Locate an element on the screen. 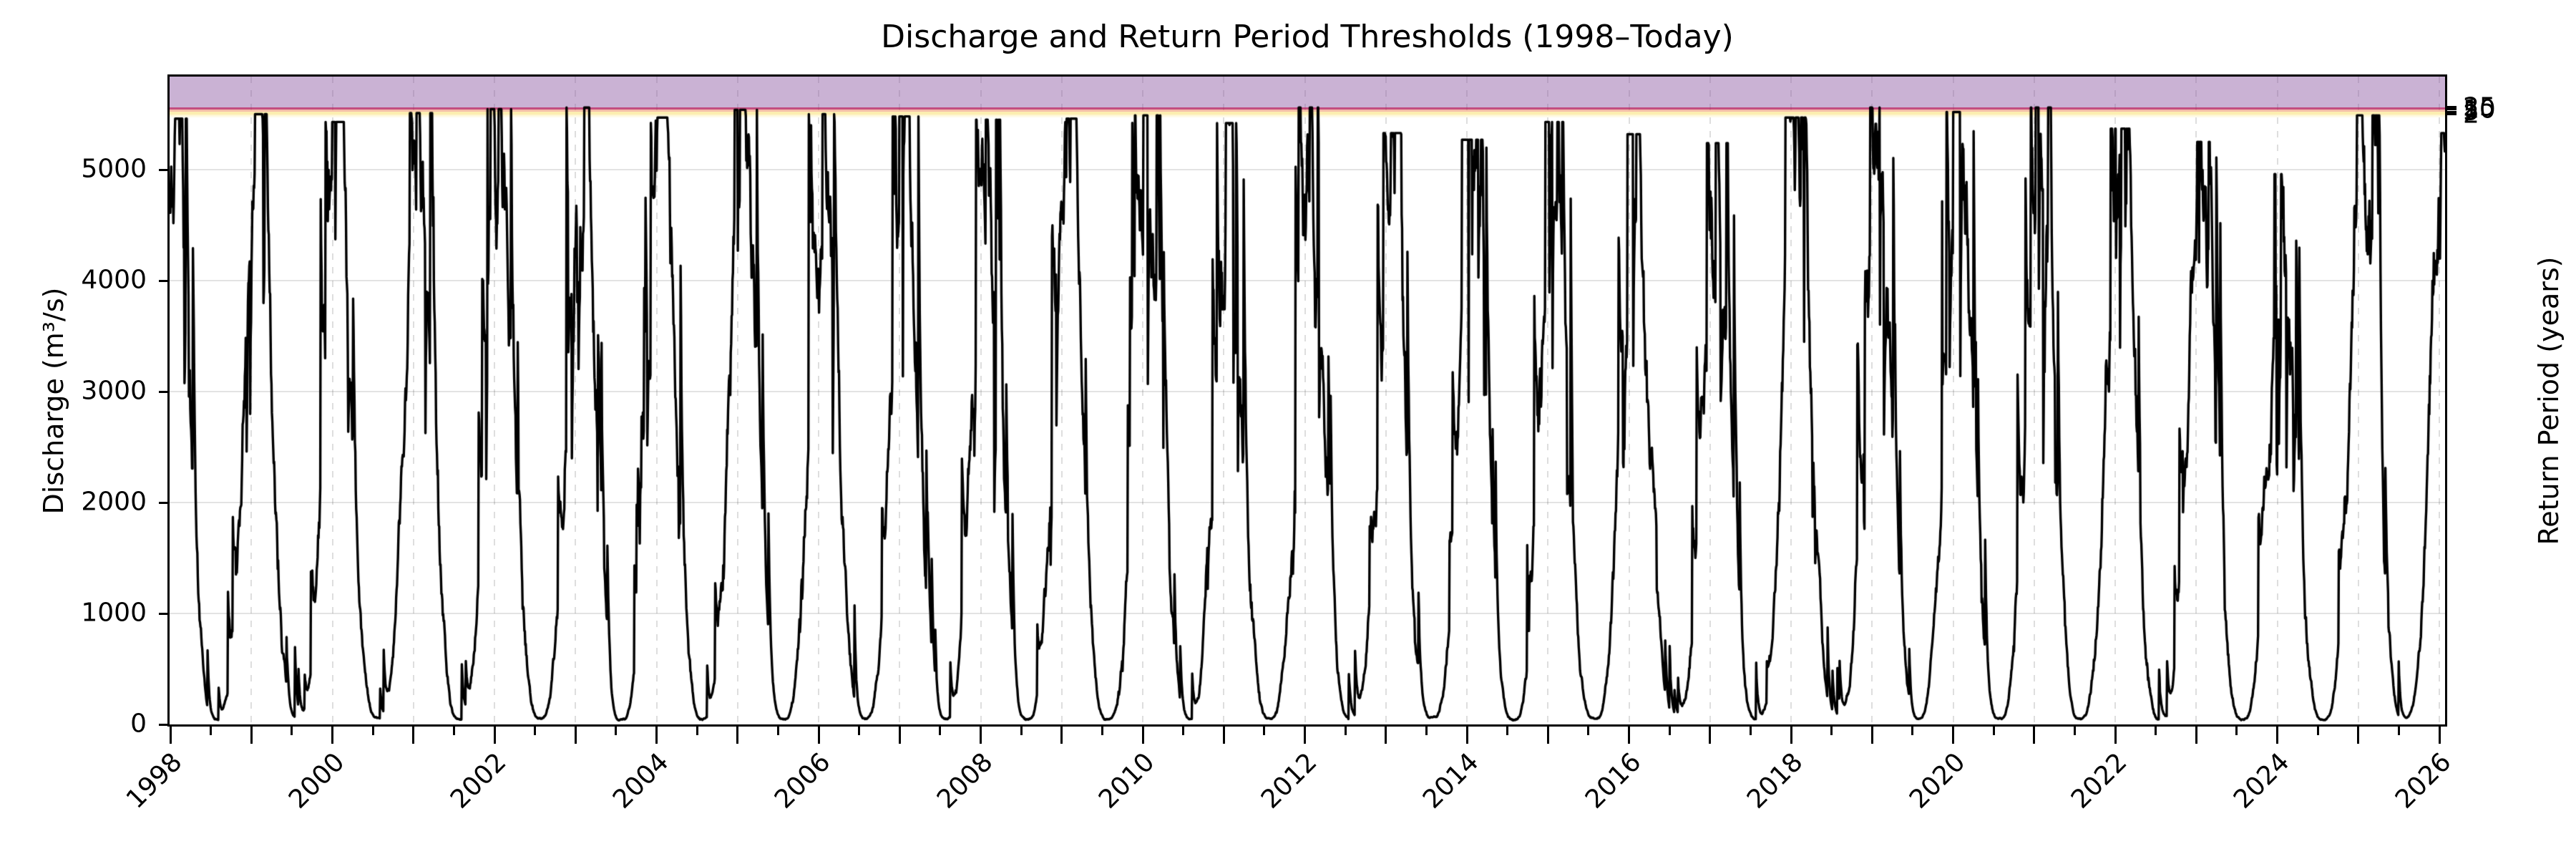 The image size is (2576, 859). x-tick-label: 2024 is located at coordinates (2262, 781).